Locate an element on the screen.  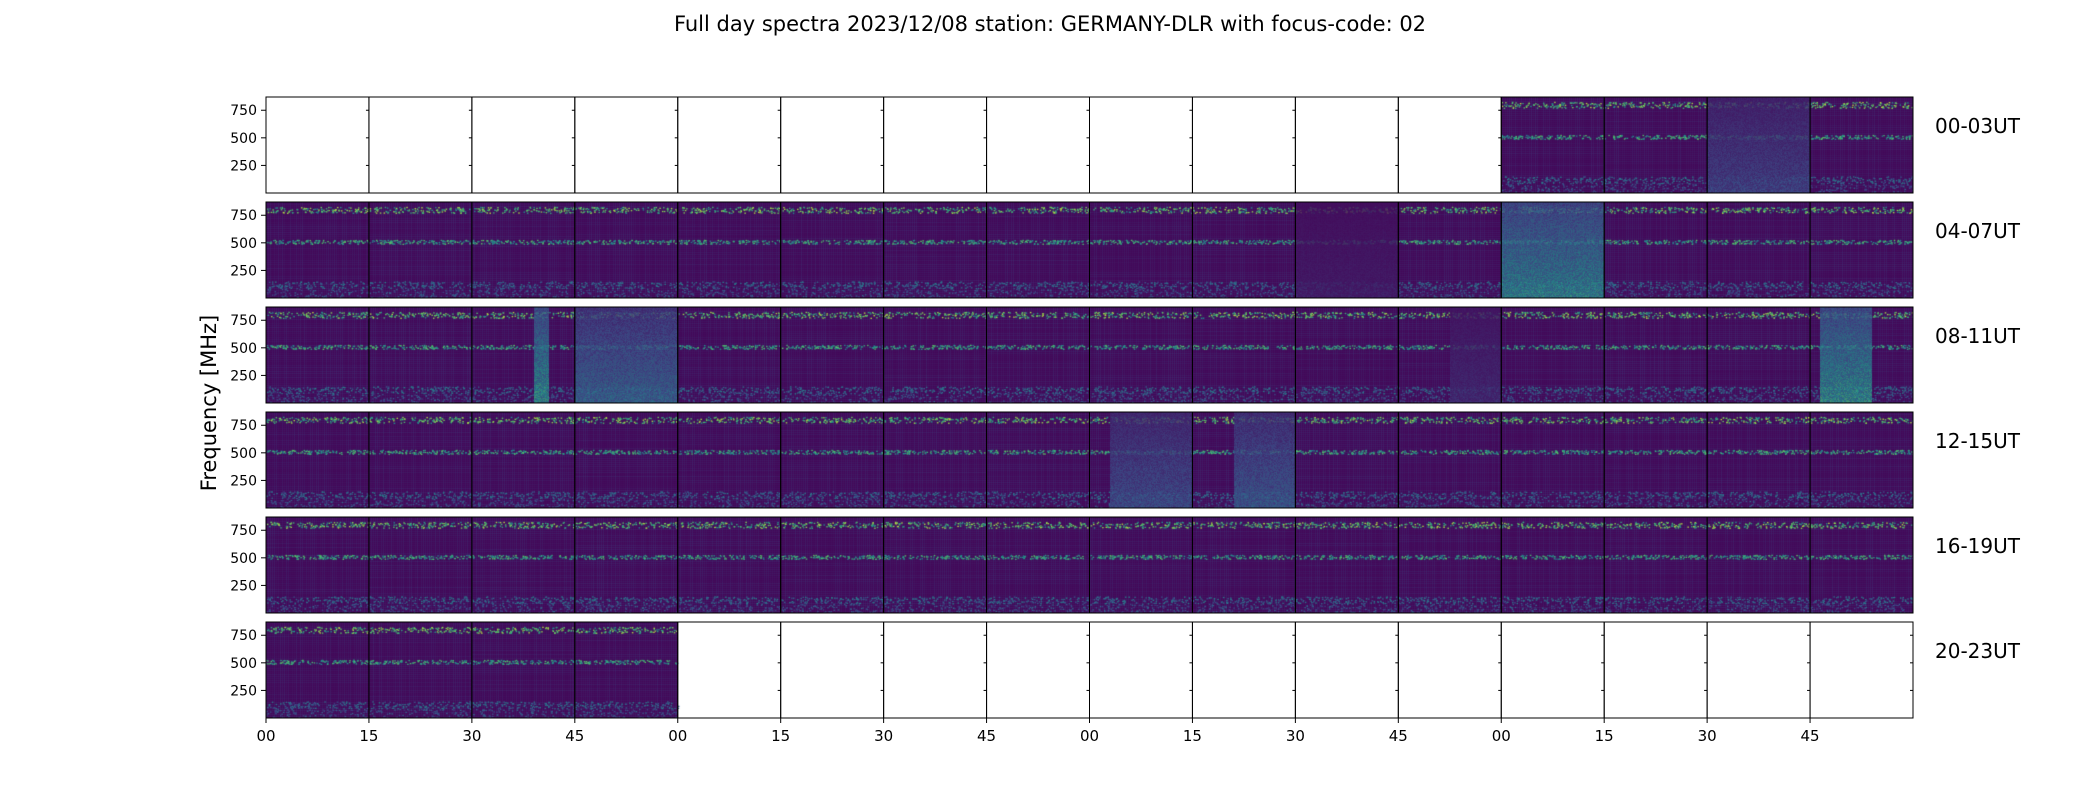
row-label: 16-19UT is located at coordinates (1978, 546).